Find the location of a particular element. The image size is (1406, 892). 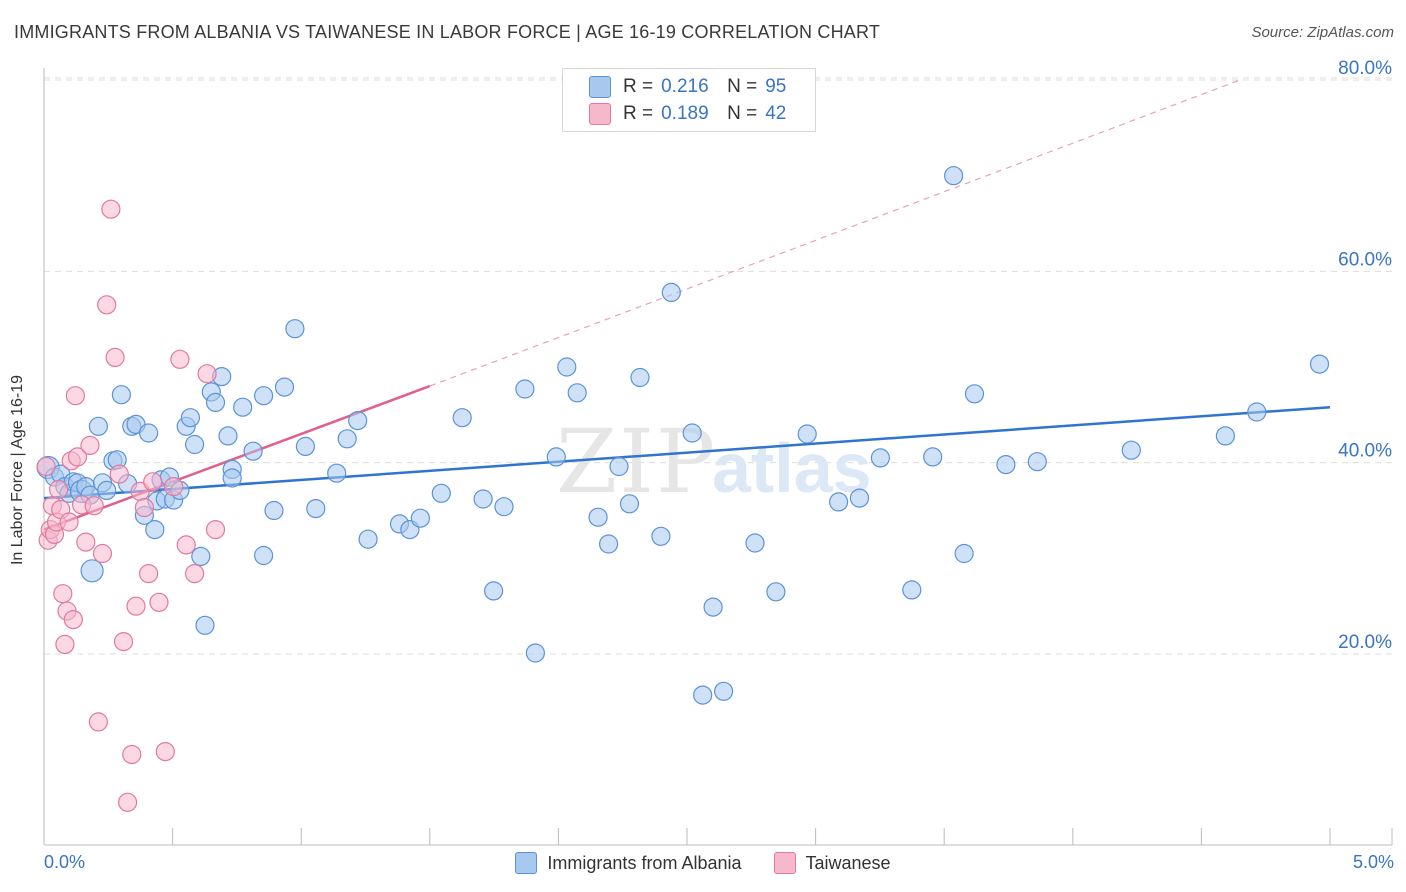

x-tick-right: 5.0% is located at coordinates (1373, 862).